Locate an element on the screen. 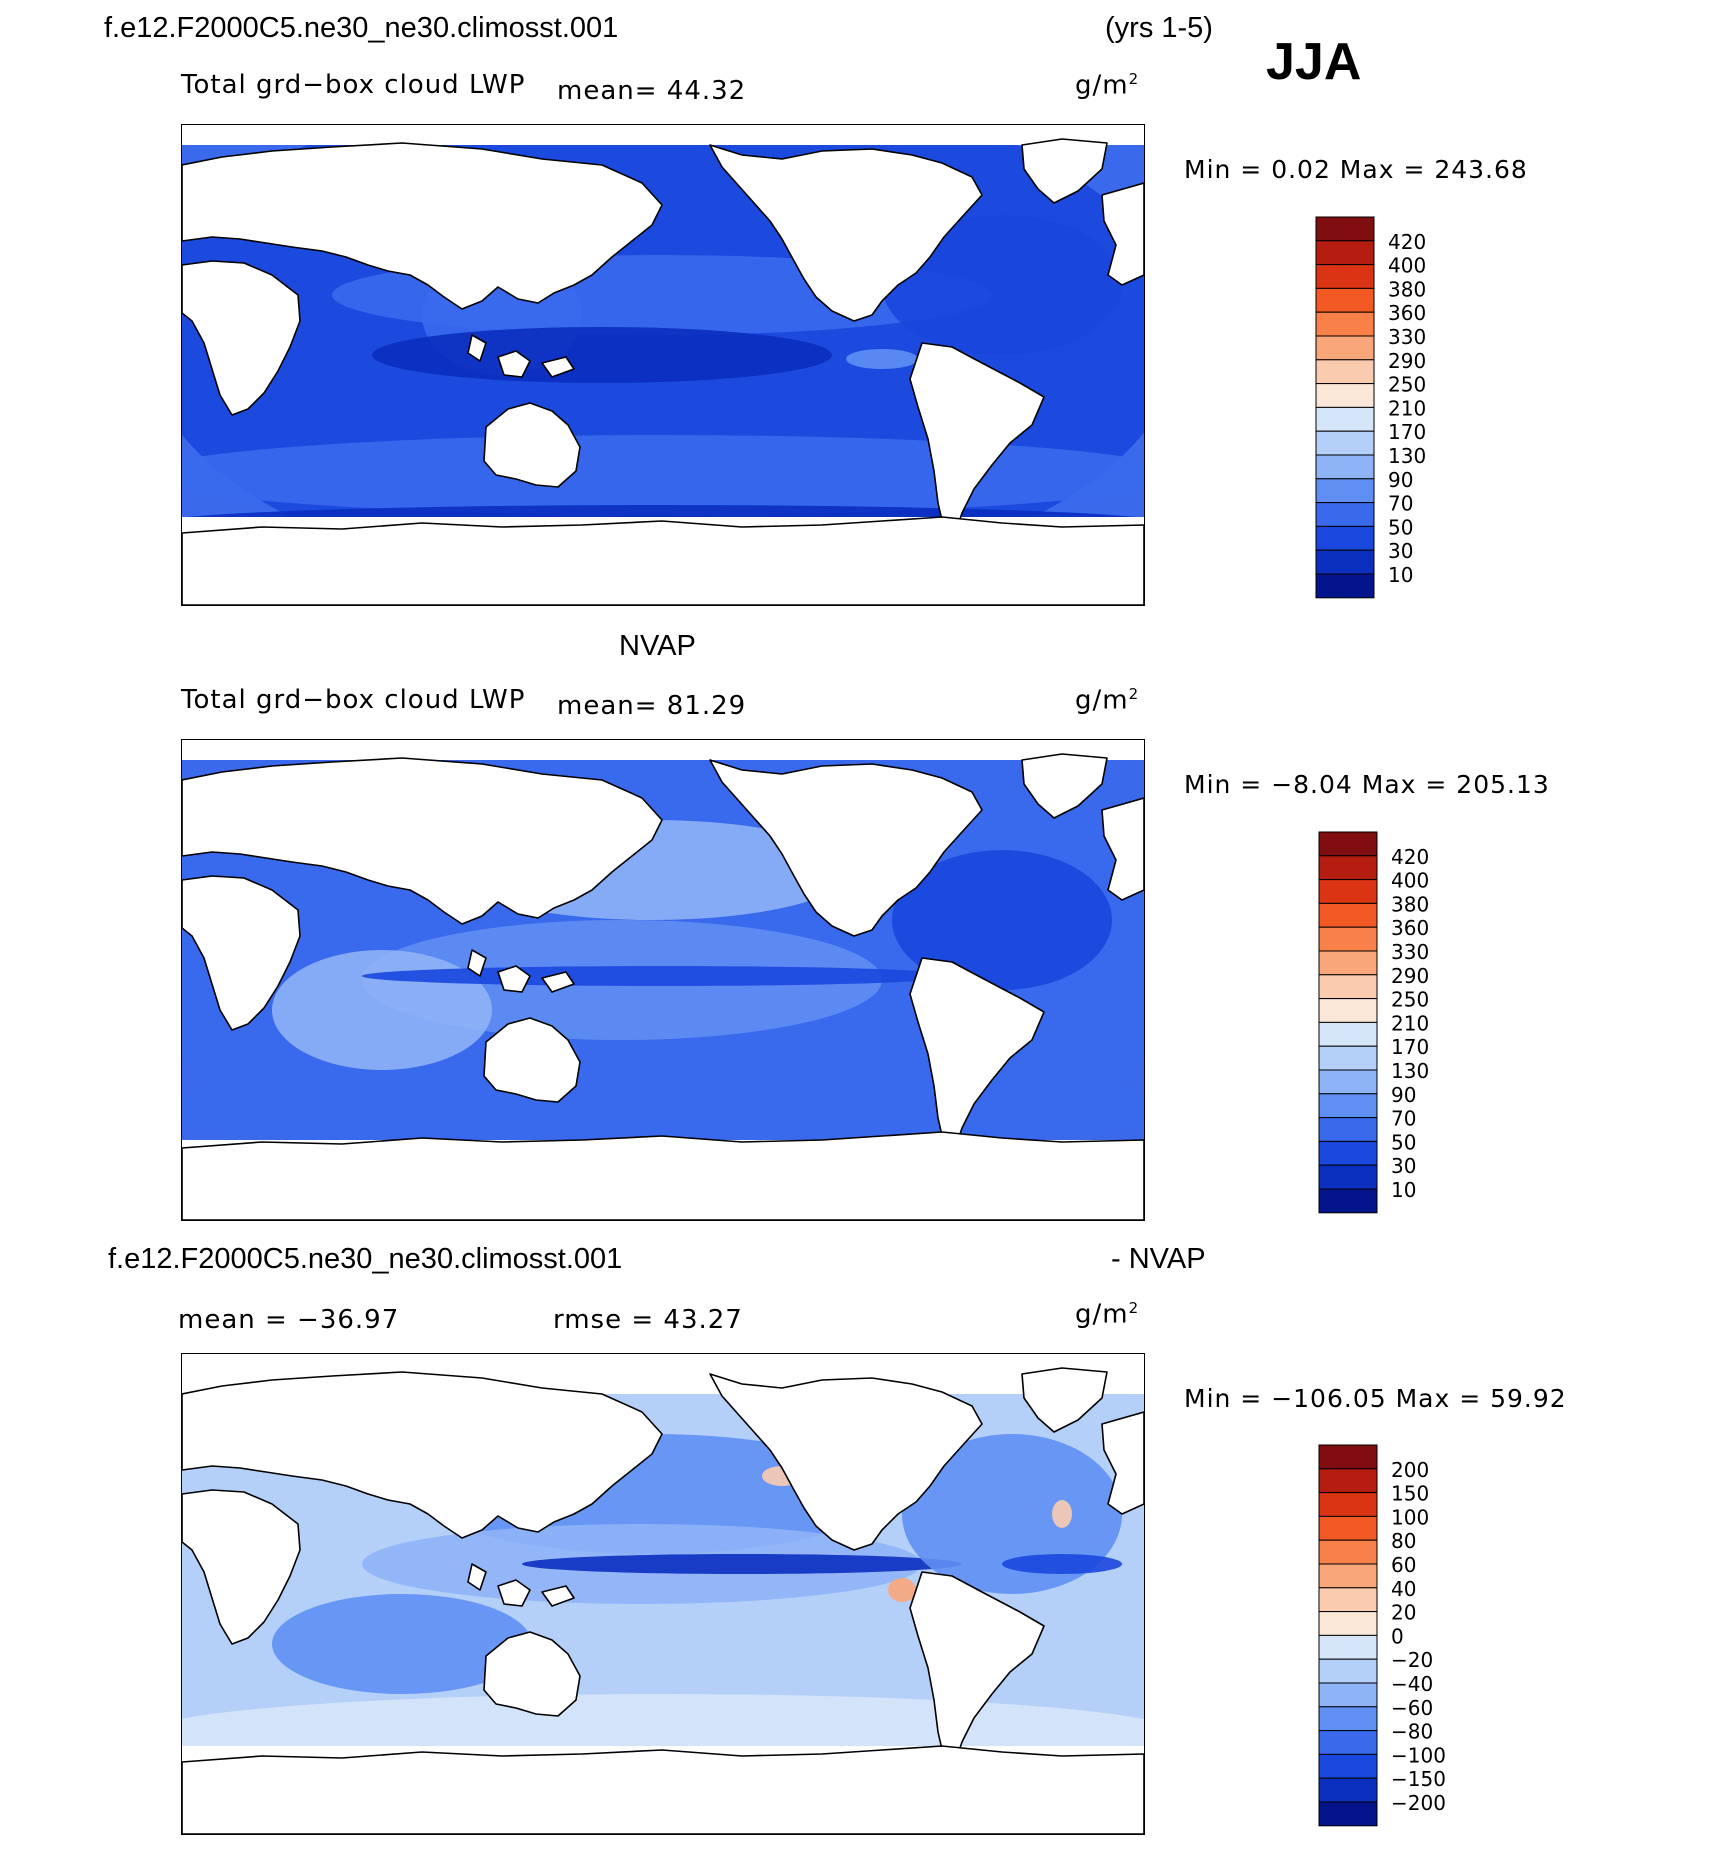  colorbar-label: 400 is located at coordinates (1410, 881).